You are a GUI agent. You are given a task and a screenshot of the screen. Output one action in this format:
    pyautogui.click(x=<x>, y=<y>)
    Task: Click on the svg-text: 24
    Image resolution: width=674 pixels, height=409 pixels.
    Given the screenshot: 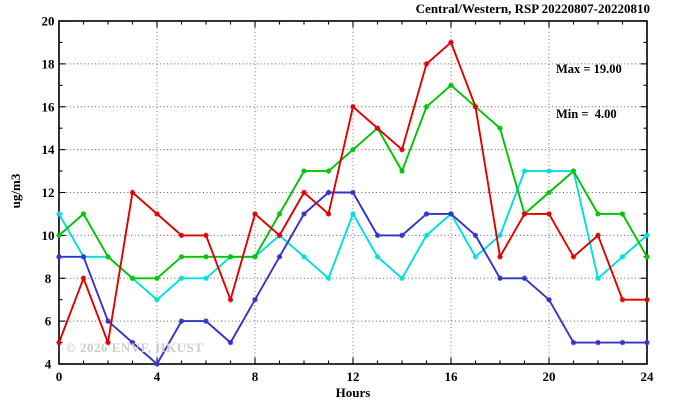 What is the action you would take?
    pyautogui.click(x=648, y=376)
    